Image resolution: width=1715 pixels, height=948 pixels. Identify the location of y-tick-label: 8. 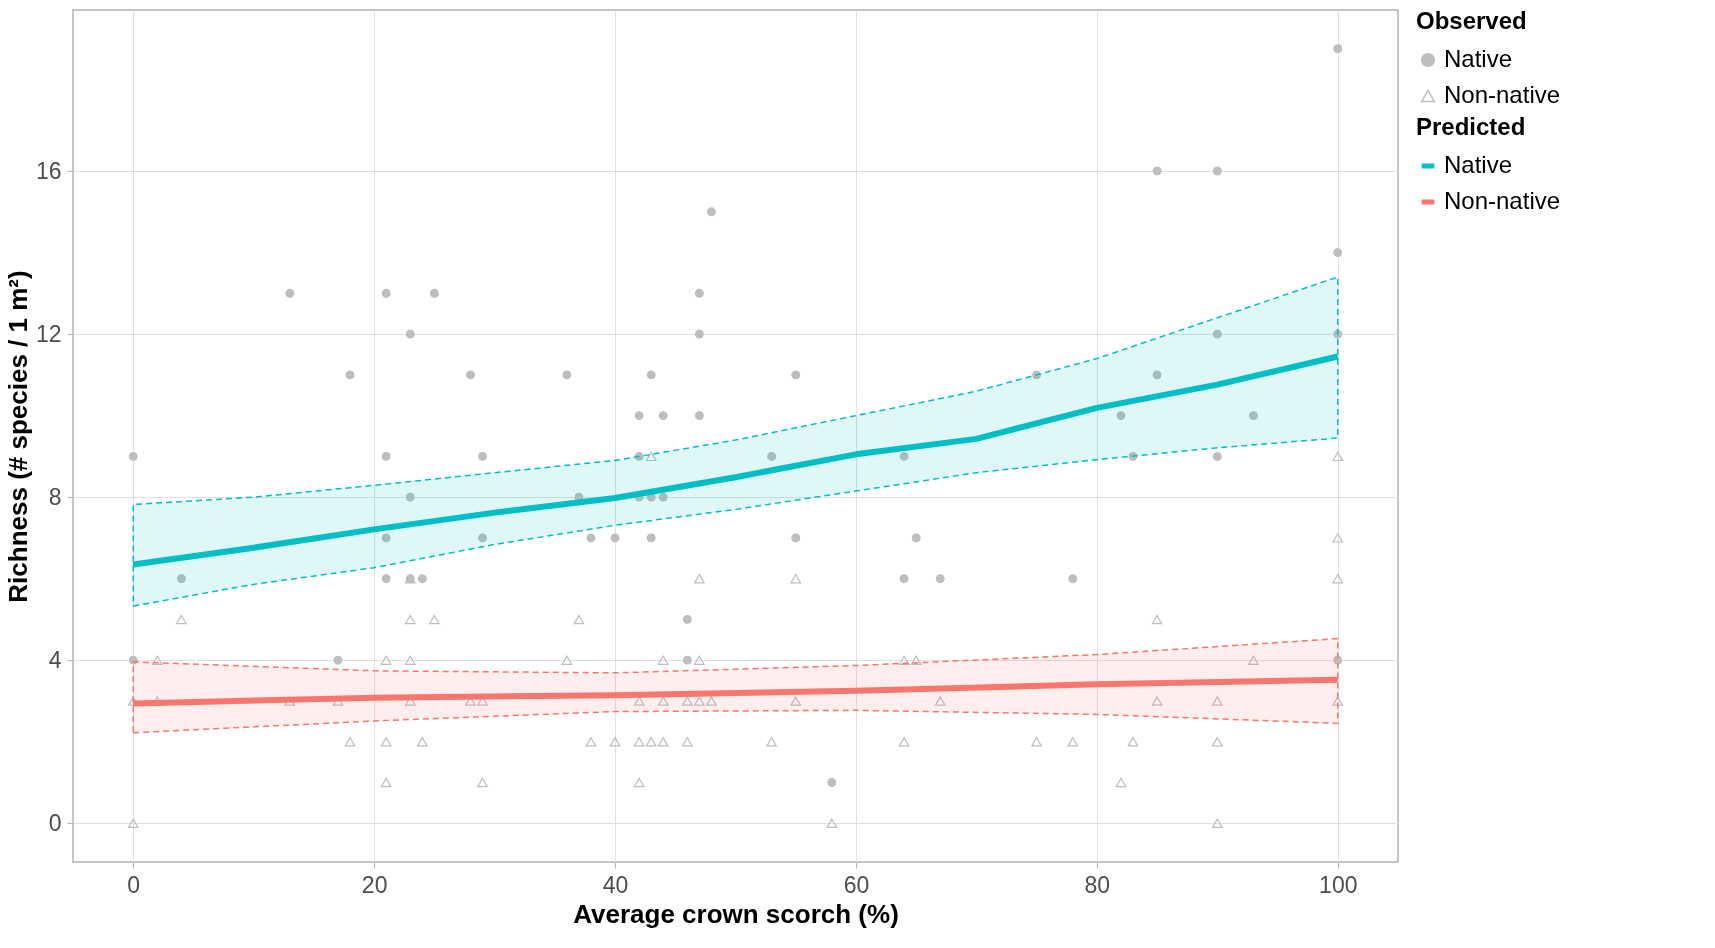
(55, 496).